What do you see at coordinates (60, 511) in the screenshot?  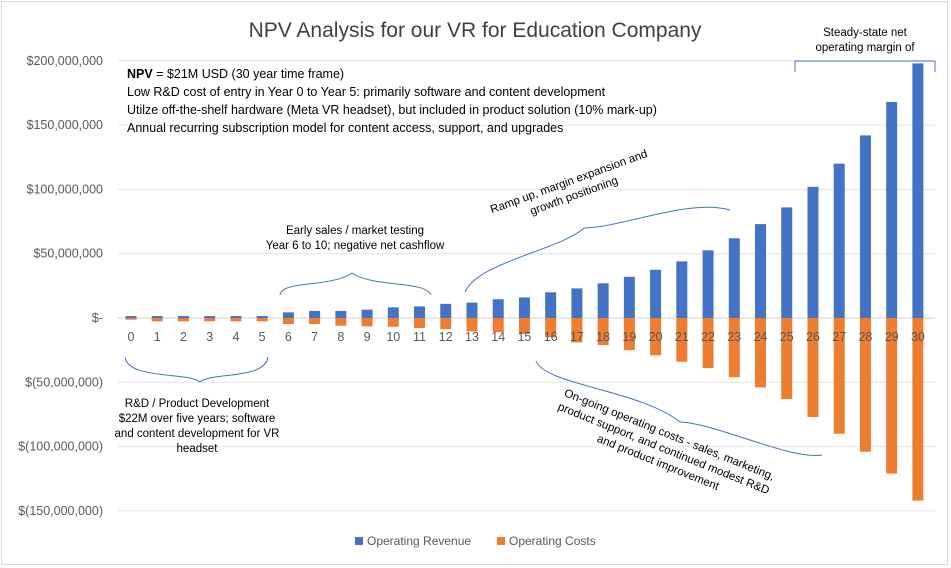 I see `y-tick-label: $(150,000,000)` at bounding box center [60, 511].